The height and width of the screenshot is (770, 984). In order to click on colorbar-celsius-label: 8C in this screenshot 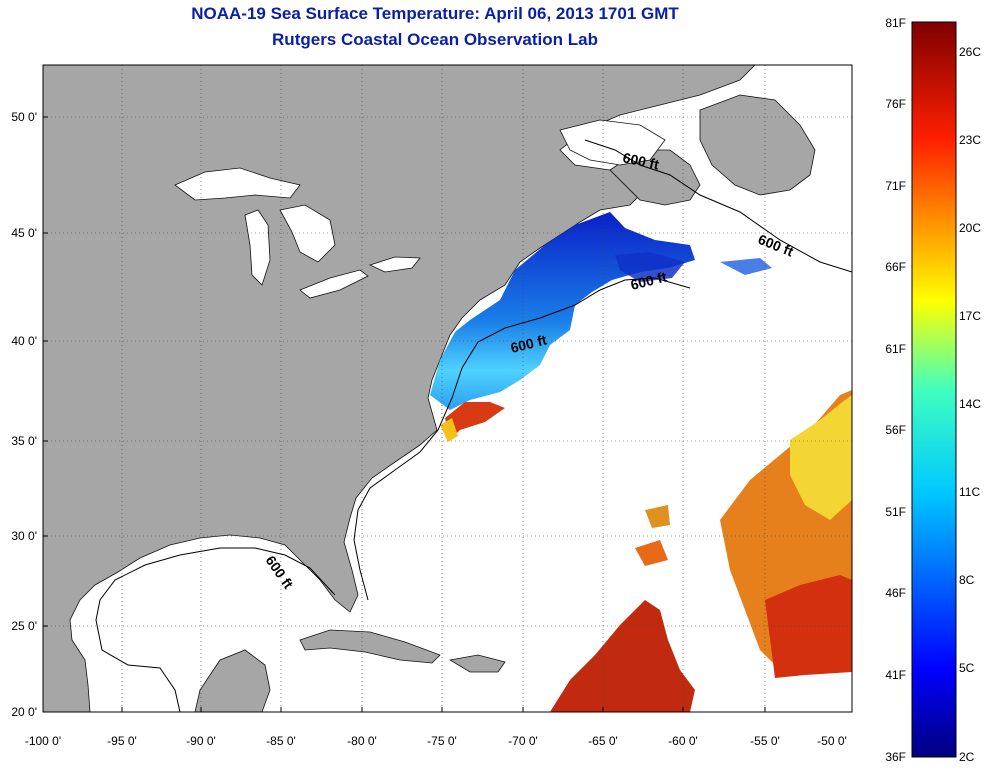, I will do `click(967, 580)`.